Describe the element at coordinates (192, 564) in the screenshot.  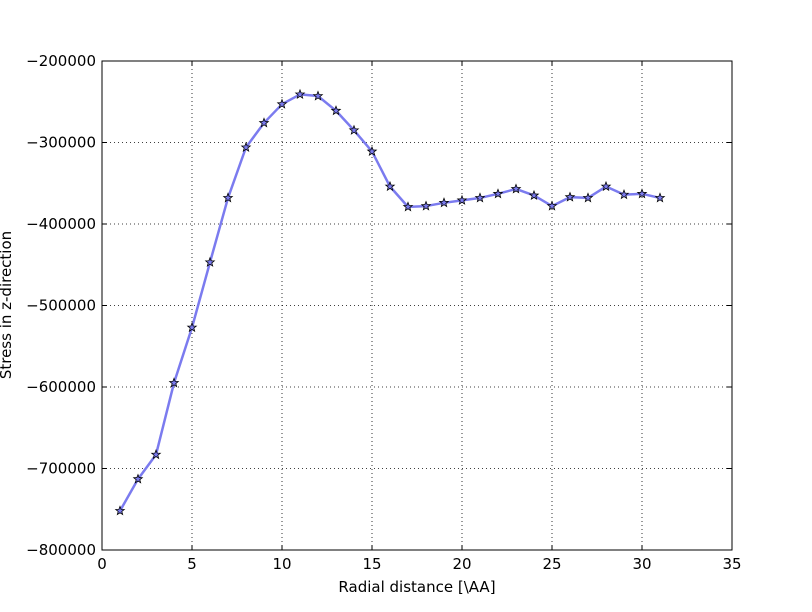
I see `x-tick-label: 5` at that location.